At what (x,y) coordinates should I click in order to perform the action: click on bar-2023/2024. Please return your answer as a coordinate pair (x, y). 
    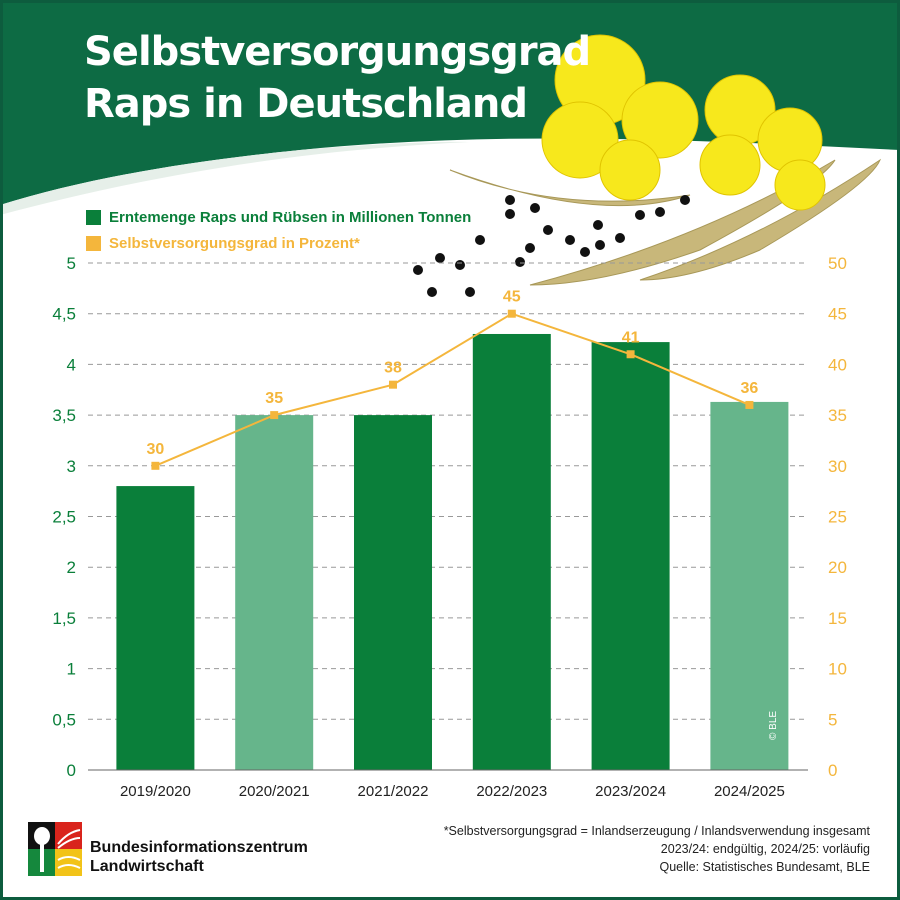
    Looking at the image, I should click on (630, 556).